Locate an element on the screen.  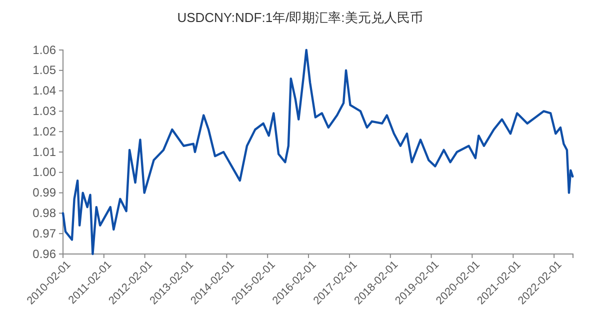
y-tick-label: 1.04 is located at coordinates (44, 91).